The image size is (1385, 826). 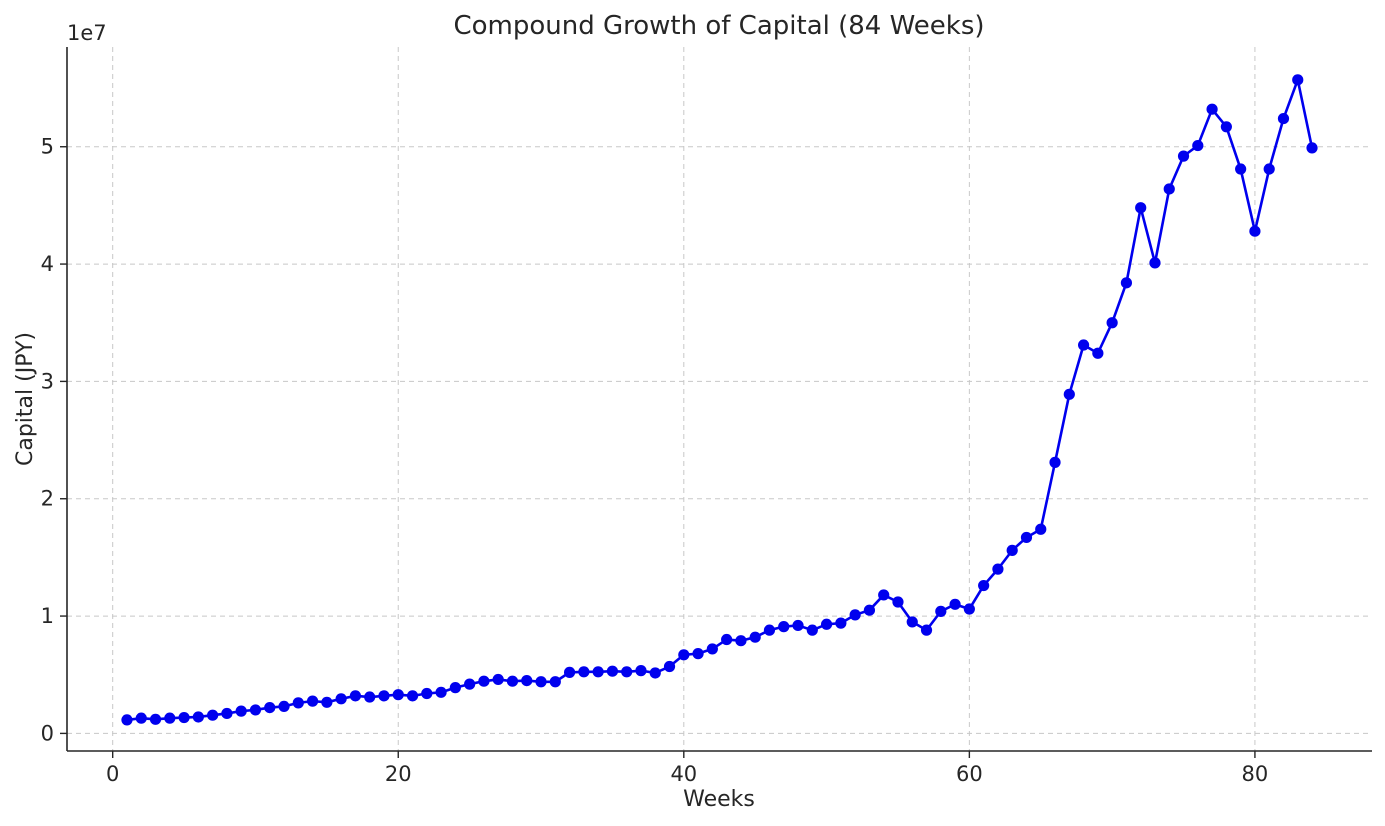 What do you see at coordinates (718, 26) in the screenshot?
I see `chart-title: Compound Growth of Capital (84 Weeks)` at bounding box center [718, 26].